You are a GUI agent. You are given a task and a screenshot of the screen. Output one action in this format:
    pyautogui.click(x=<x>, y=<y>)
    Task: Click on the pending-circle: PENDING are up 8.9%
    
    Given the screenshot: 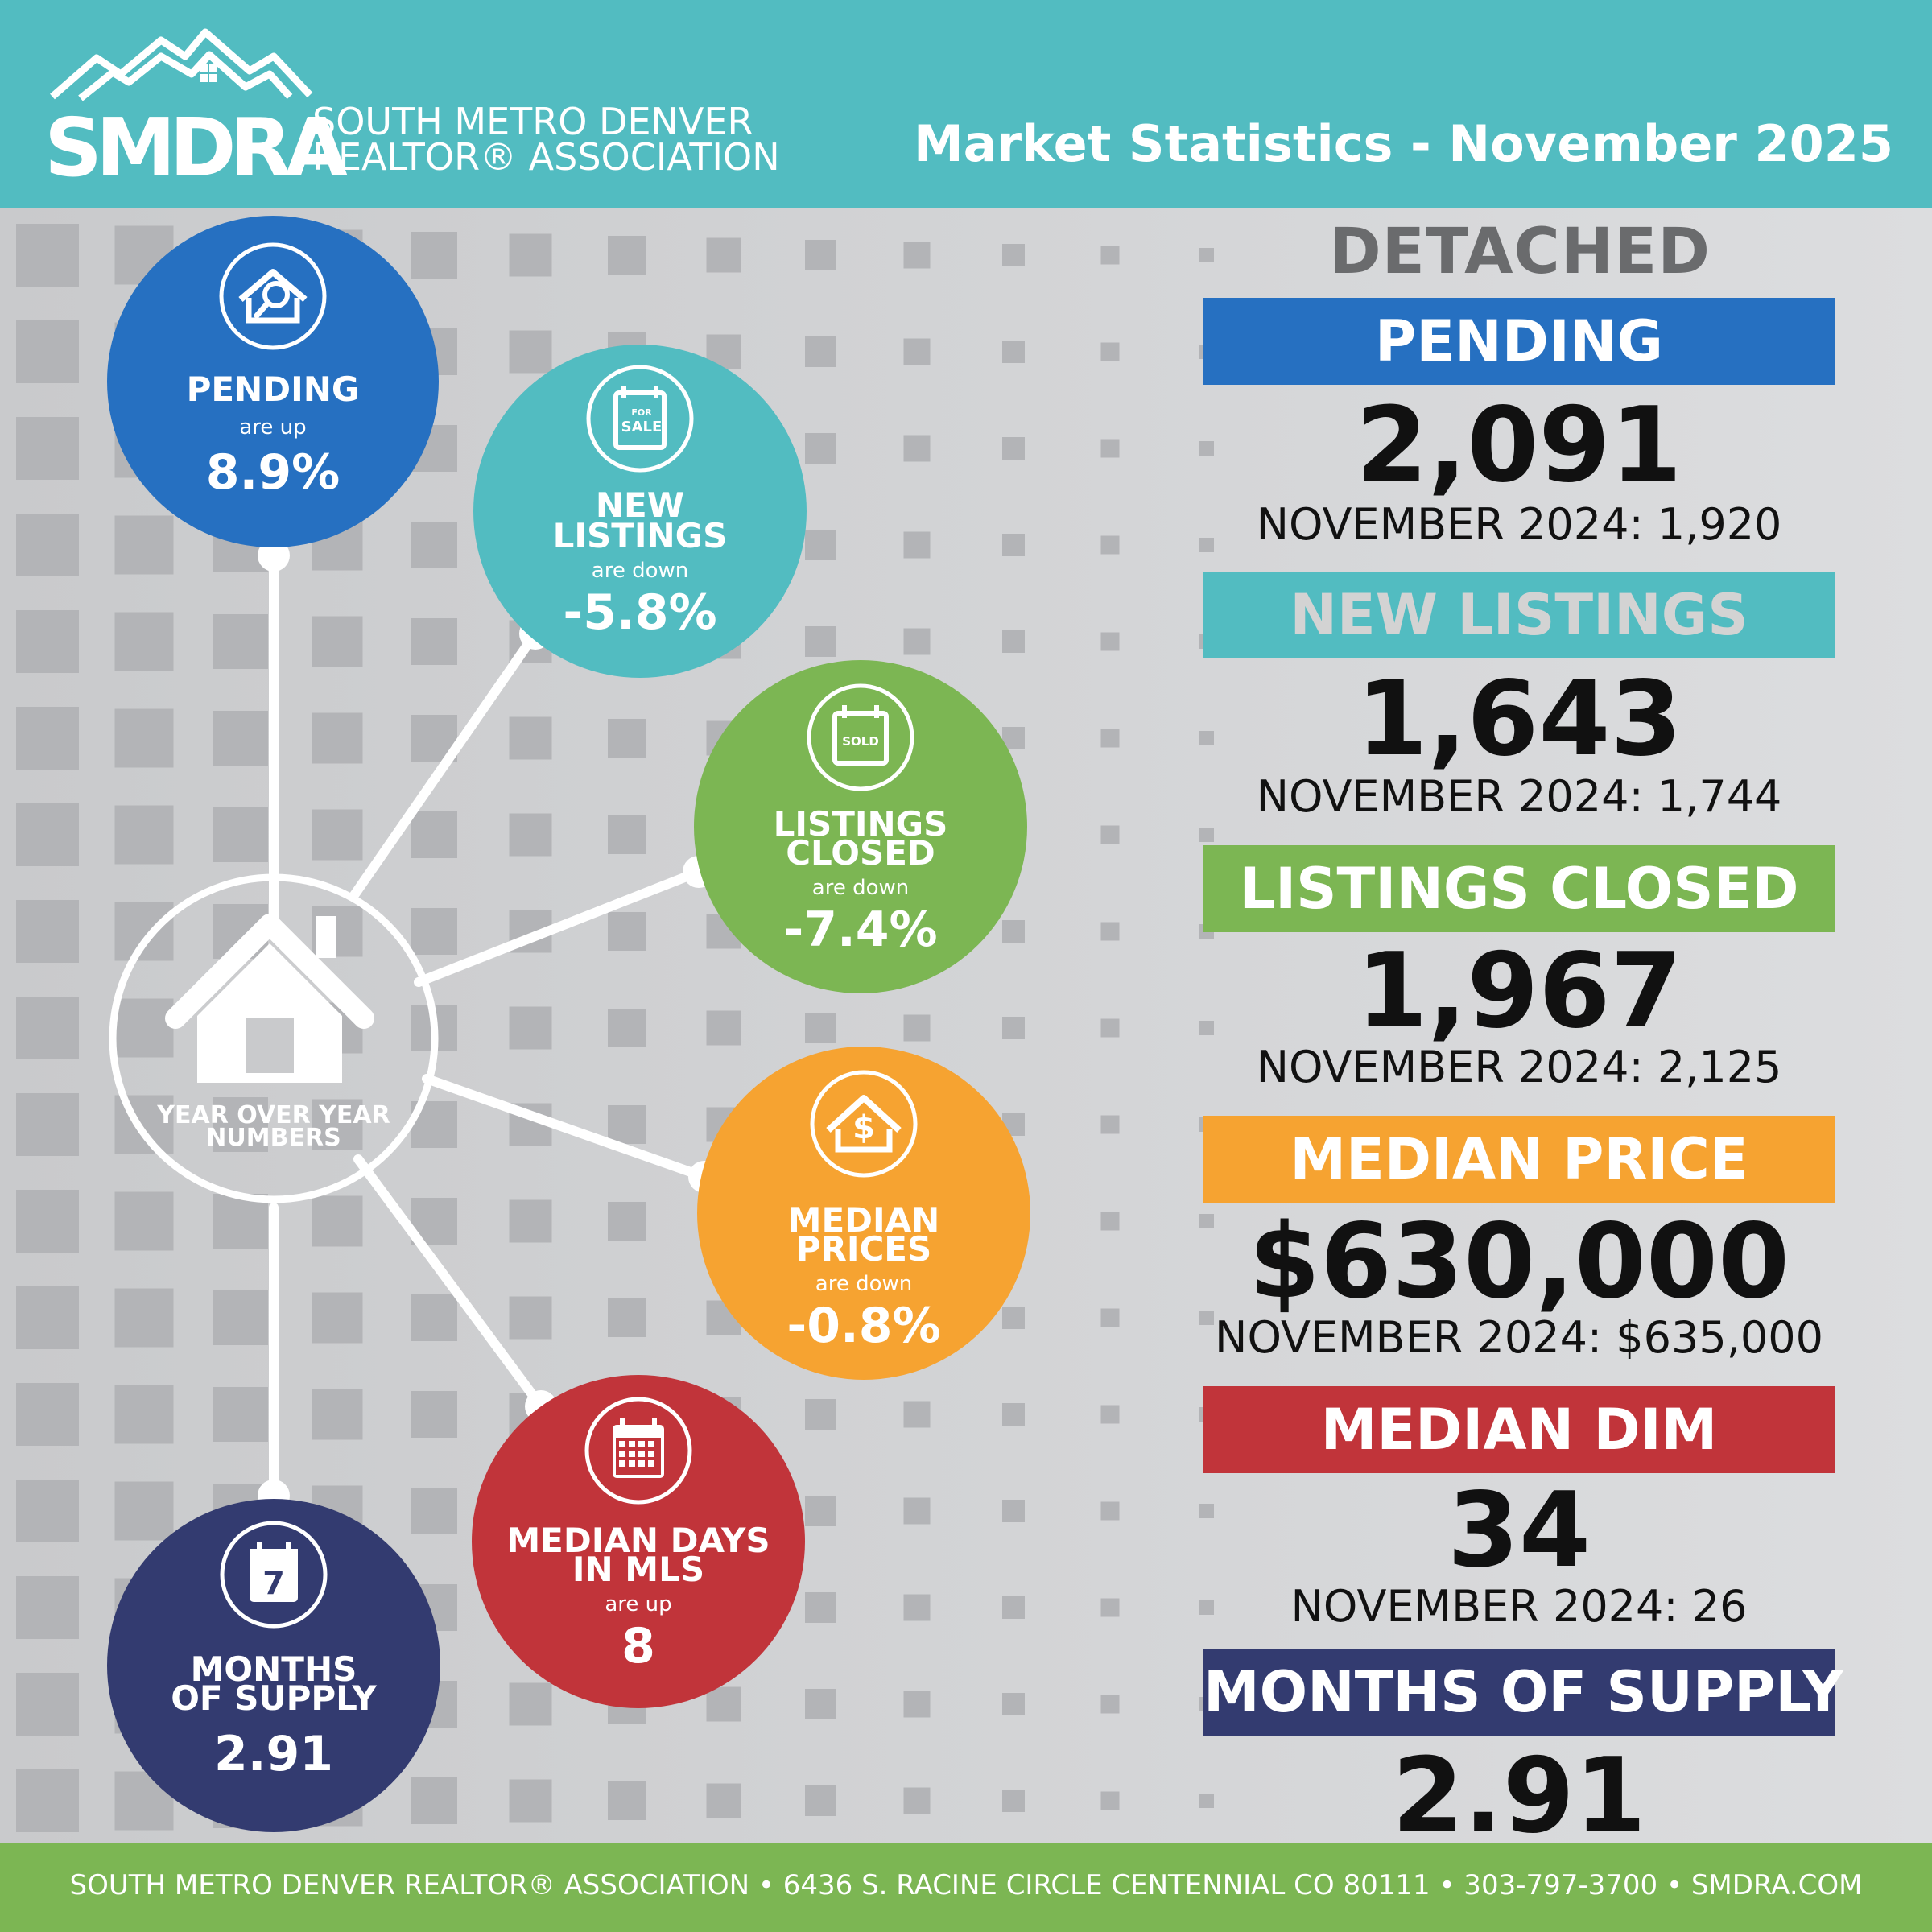 What is the action you would take?
    pyautogui.click(x=273, y=381)
    